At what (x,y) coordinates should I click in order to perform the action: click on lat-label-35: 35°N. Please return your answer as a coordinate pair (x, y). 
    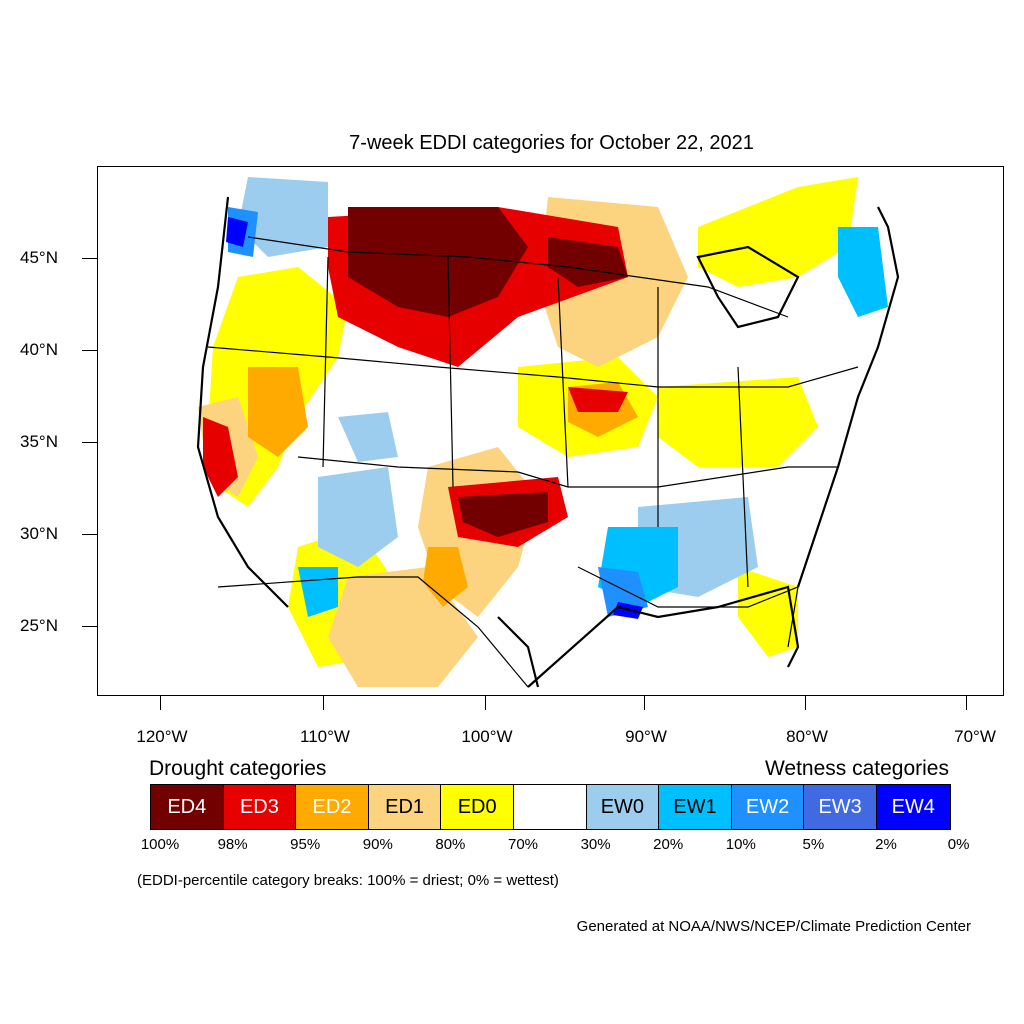
    Looking at the image, I should click on (39, 441).